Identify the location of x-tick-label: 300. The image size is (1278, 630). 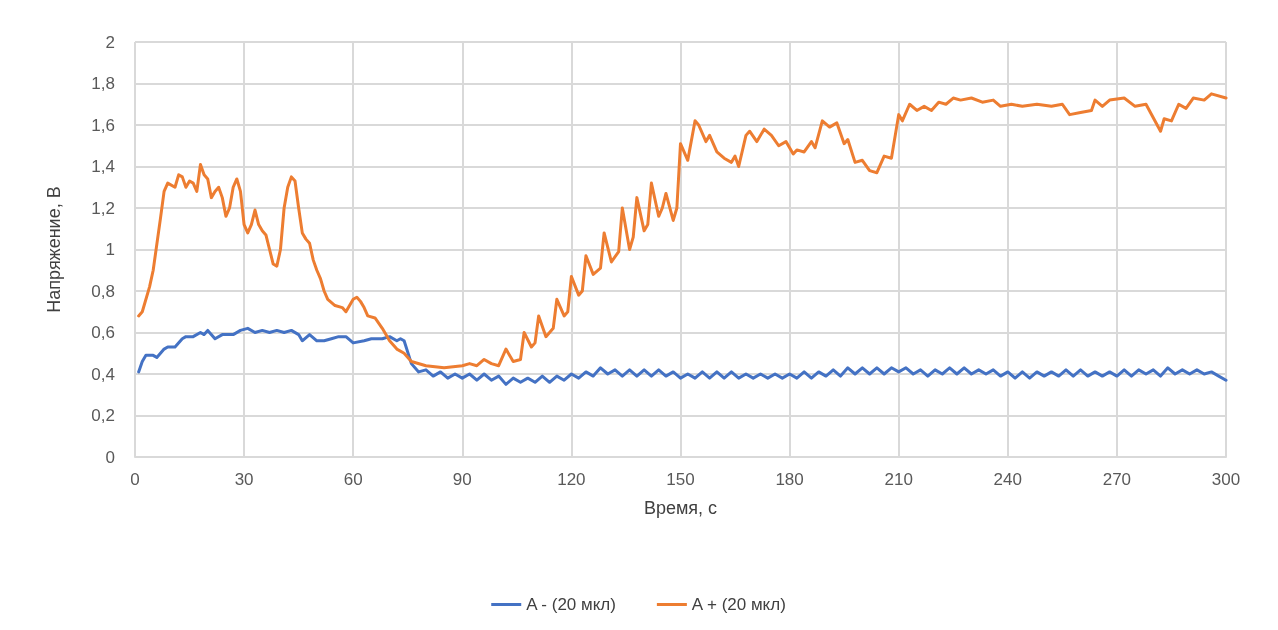
(1226, 479).